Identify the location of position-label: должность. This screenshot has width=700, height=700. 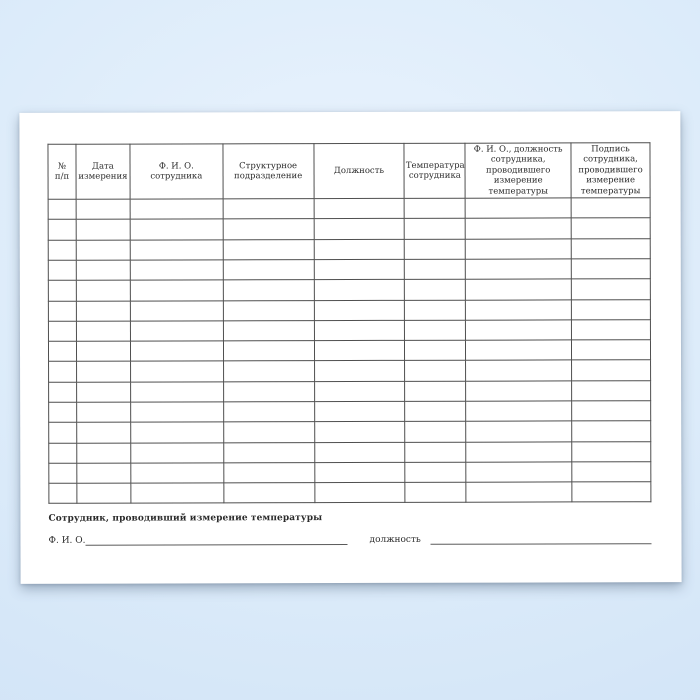
(395, 539).